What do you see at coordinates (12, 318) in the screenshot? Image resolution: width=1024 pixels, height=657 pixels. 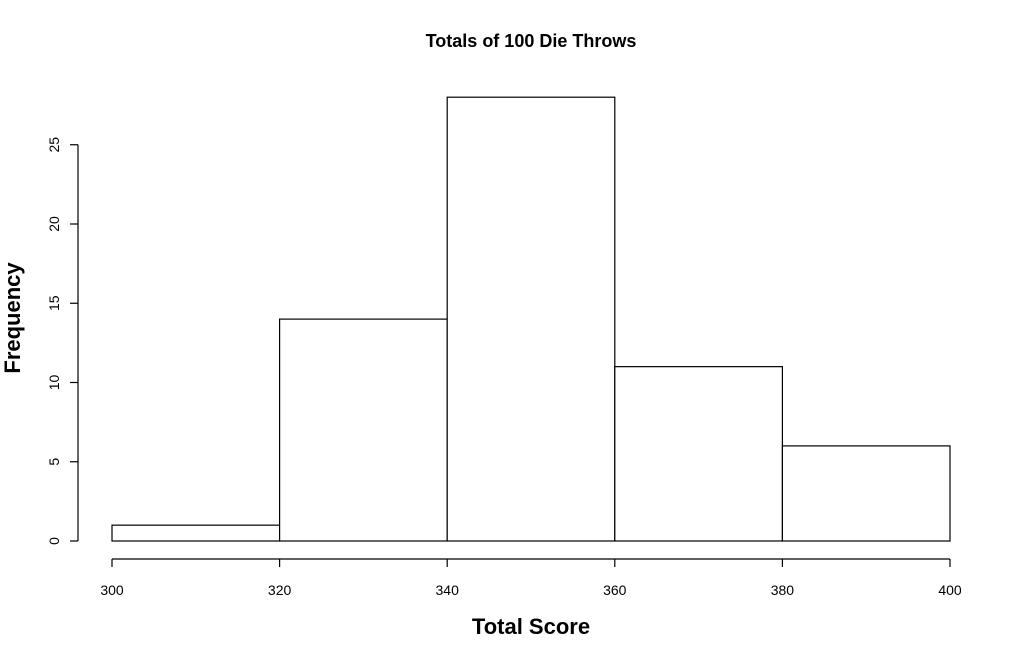 I see `y-axis-label: Frequency` at bounding box center [12, 318].